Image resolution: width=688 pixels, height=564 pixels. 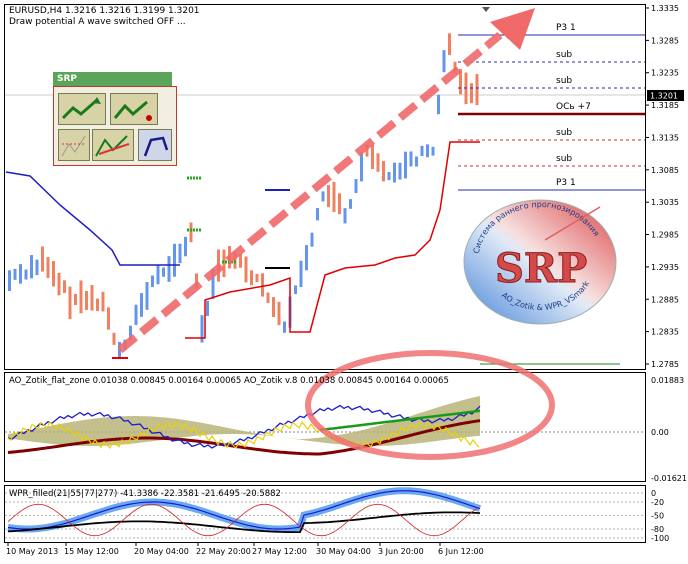 I want to click on wpr-black-line, so click(x=244, y=522).